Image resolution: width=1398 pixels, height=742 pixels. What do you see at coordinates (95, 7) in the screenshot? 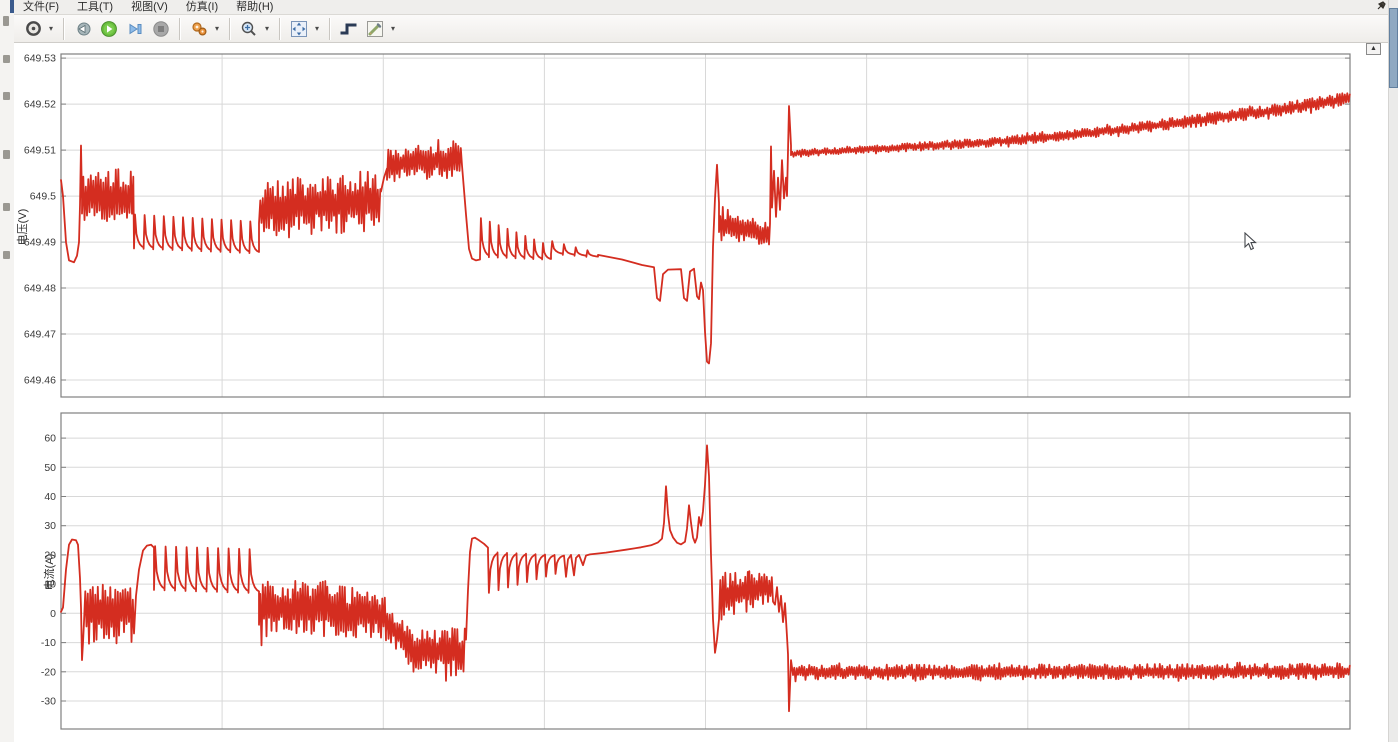
I see `menu-tools: 工具(T)` at bounding box center [95, 7].